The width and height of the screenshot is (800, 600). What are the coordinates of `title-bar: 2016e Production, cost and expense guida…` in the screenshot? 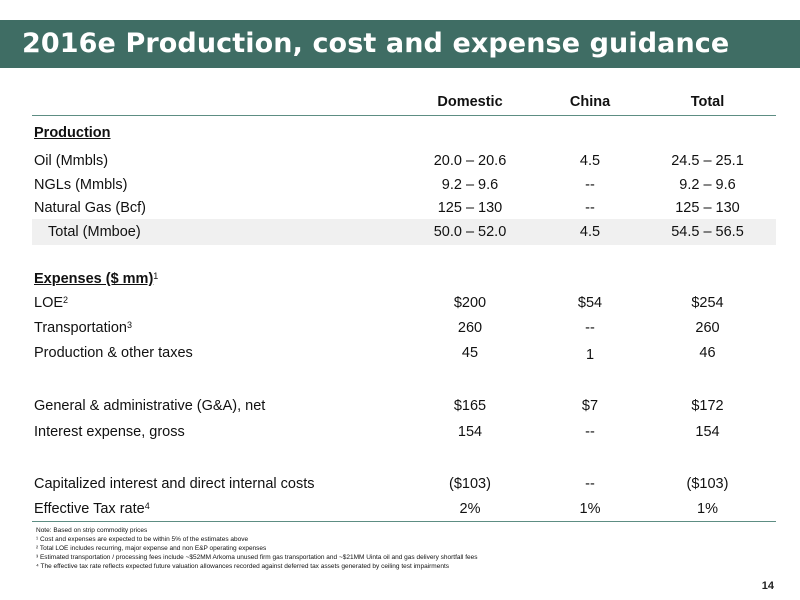 It's located at (400, 44).